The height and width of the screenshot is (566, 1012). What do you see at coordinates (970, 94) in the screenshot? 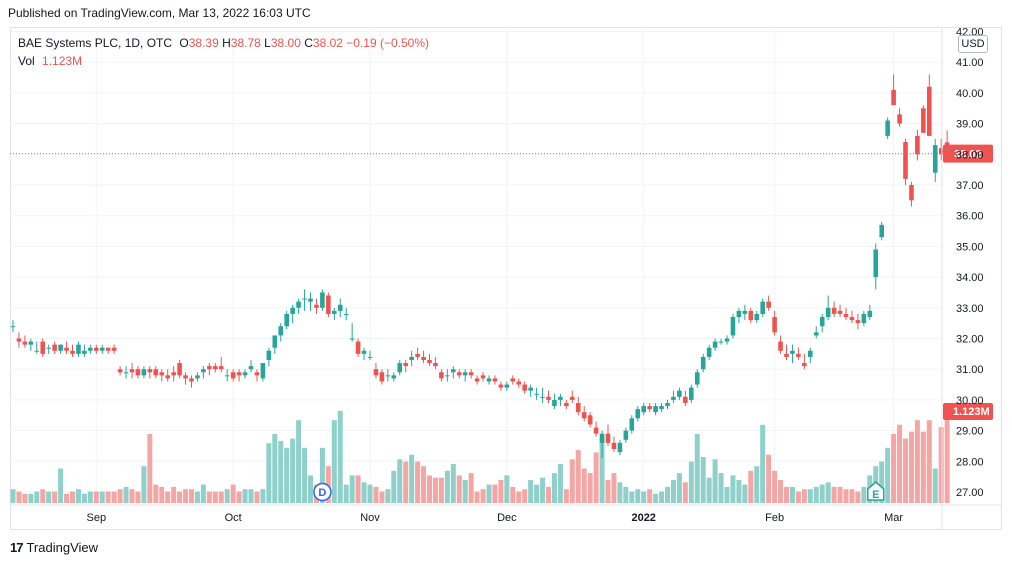
I see `price-tick-label: 40.00` at bounding box center [970, 94].